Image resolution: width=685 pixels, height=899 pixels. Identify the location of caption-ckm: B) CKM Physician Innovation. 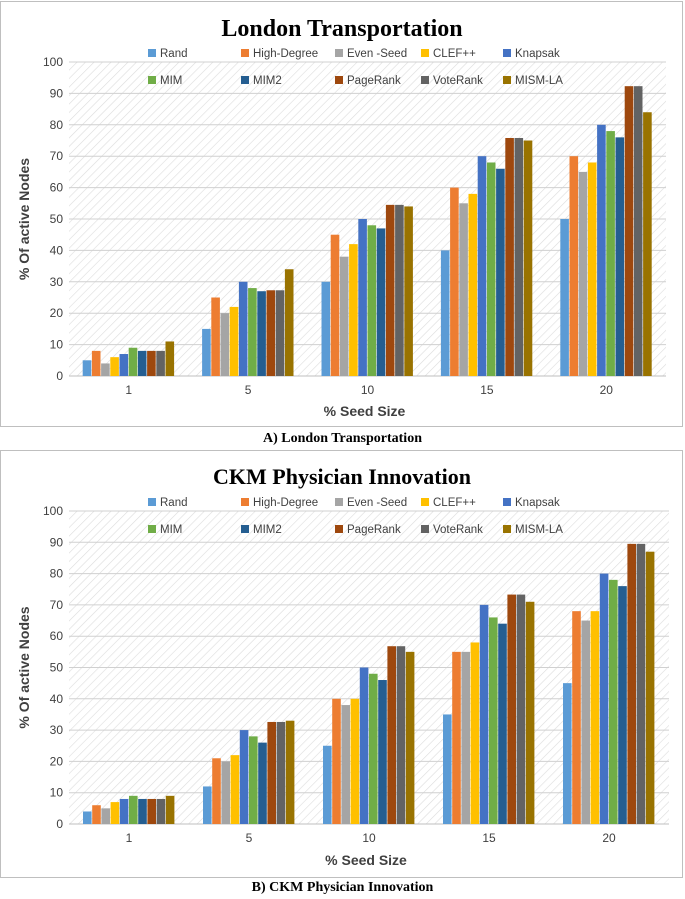
(342, 887).